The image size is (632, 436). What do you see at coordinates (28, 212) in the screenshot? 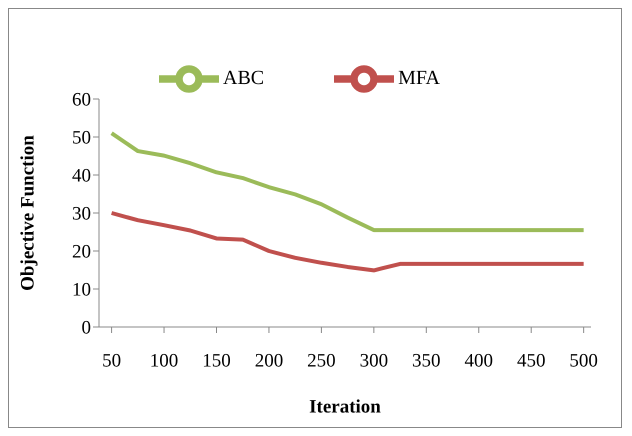
I see `y-axis-title: Objective Function` at bounding box center [28, 212].